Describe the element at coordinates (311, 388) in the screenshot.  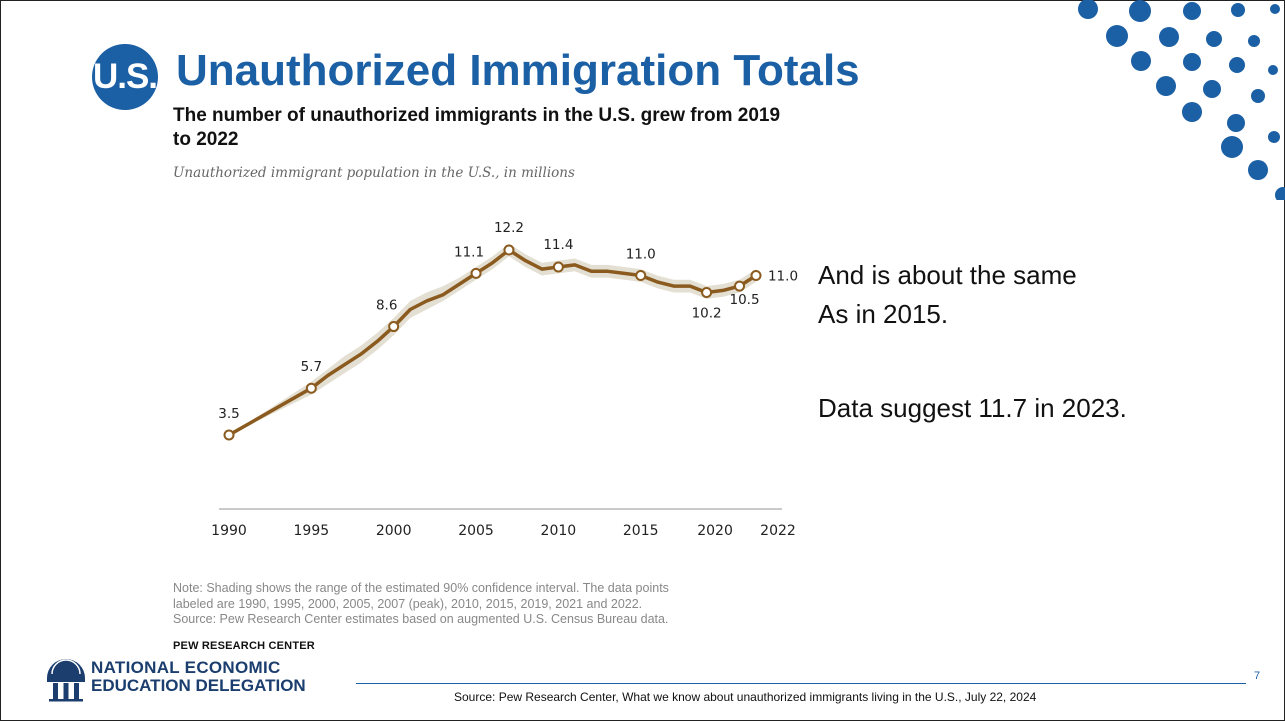
I see `data-point-1995` at that location.